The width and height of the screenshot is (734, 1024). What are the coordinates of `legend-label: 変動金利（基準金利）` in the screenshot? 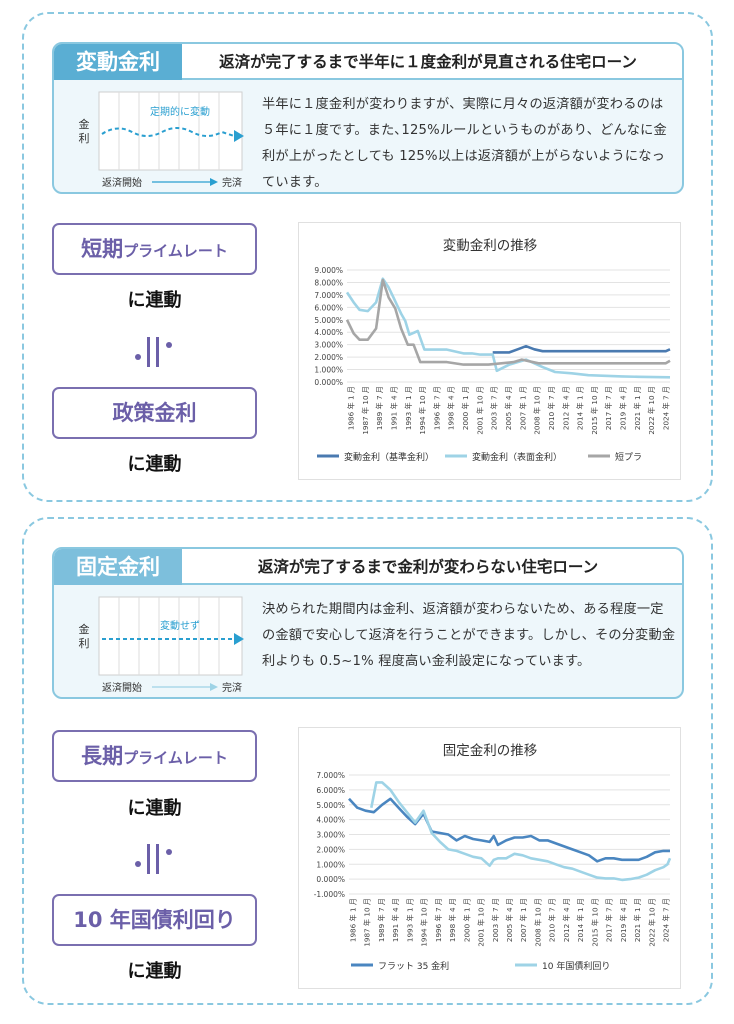 It's located at (389, 457).